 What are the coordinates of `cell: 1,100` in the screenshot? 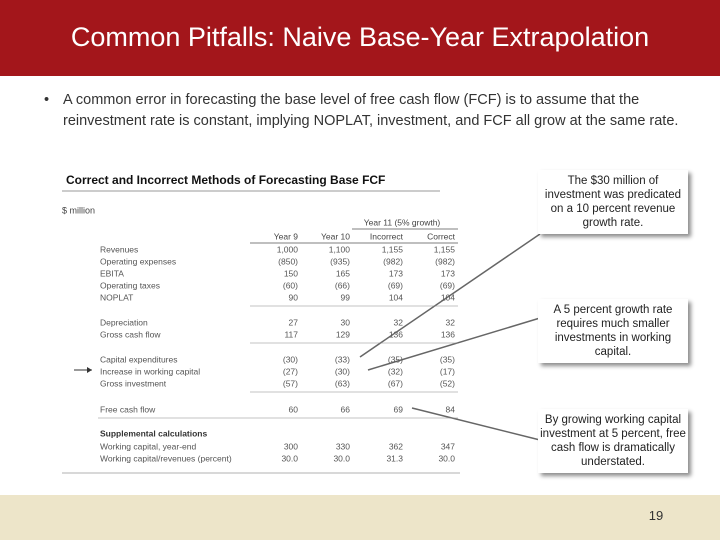 It's located at (340, 249).